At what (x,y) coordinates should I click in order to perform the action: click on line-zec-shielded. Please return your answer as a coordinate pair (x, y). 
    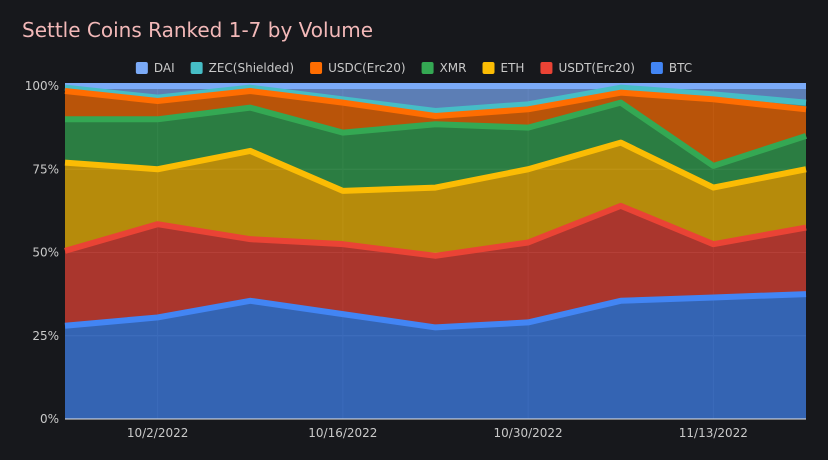
    Looking at the image, I should click on (435, 99).